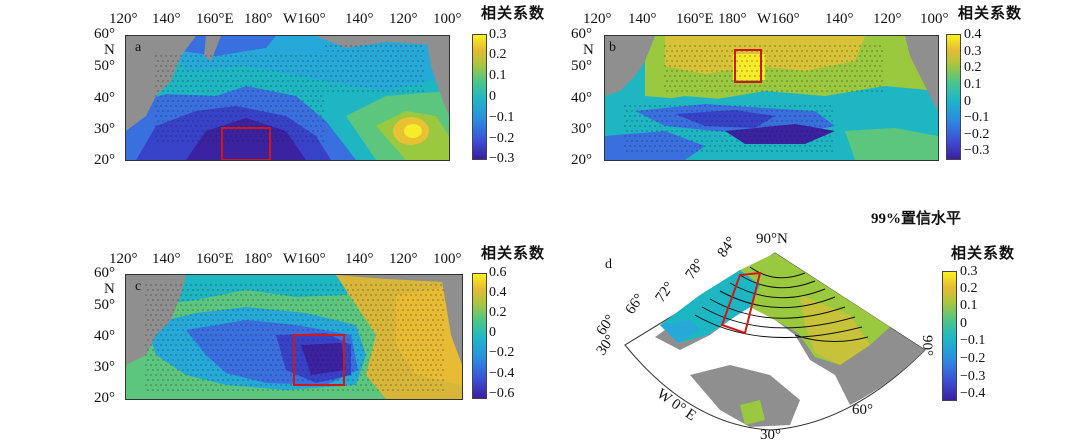 This screenshot has height=447, width=1080. Describe the element at coordinates (927, 345) in the screenshot. I see `lon-label: 90°` at that location.